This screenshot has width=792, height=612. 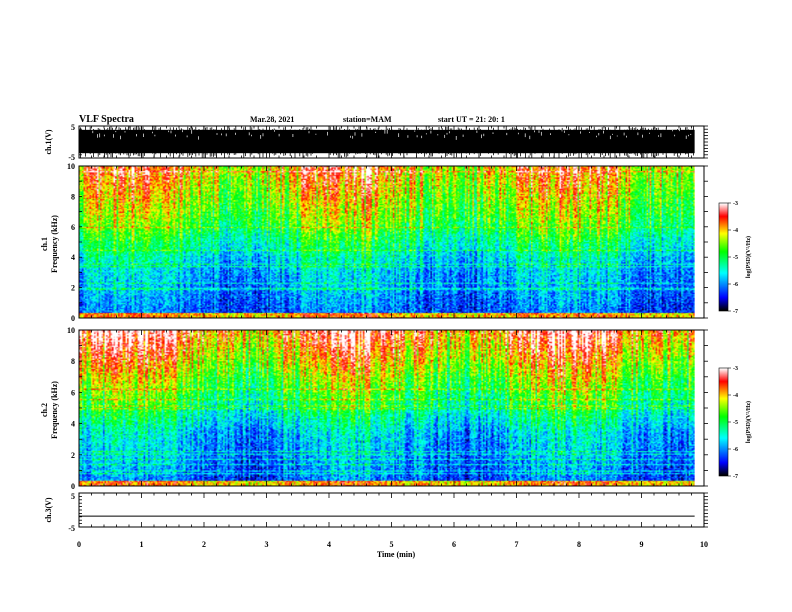 I want to click on time-tick-label-4: 4, so click(x=329, y=544).